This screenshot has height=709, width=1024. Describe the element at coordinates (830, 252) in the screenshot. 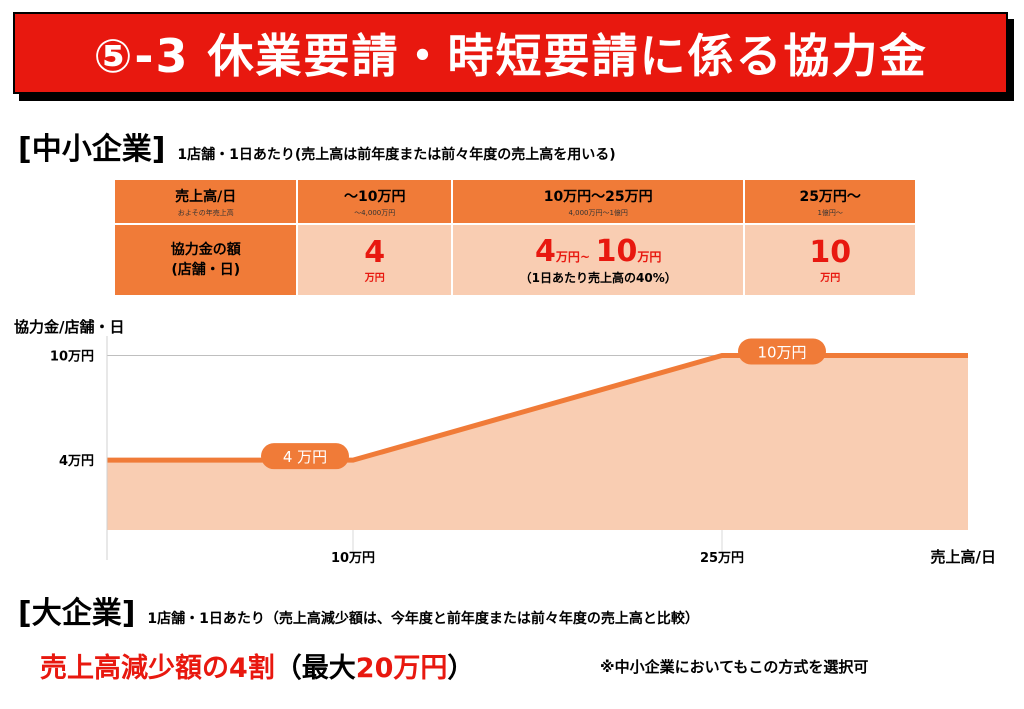

I see `value-3-amount: 10` at that location.